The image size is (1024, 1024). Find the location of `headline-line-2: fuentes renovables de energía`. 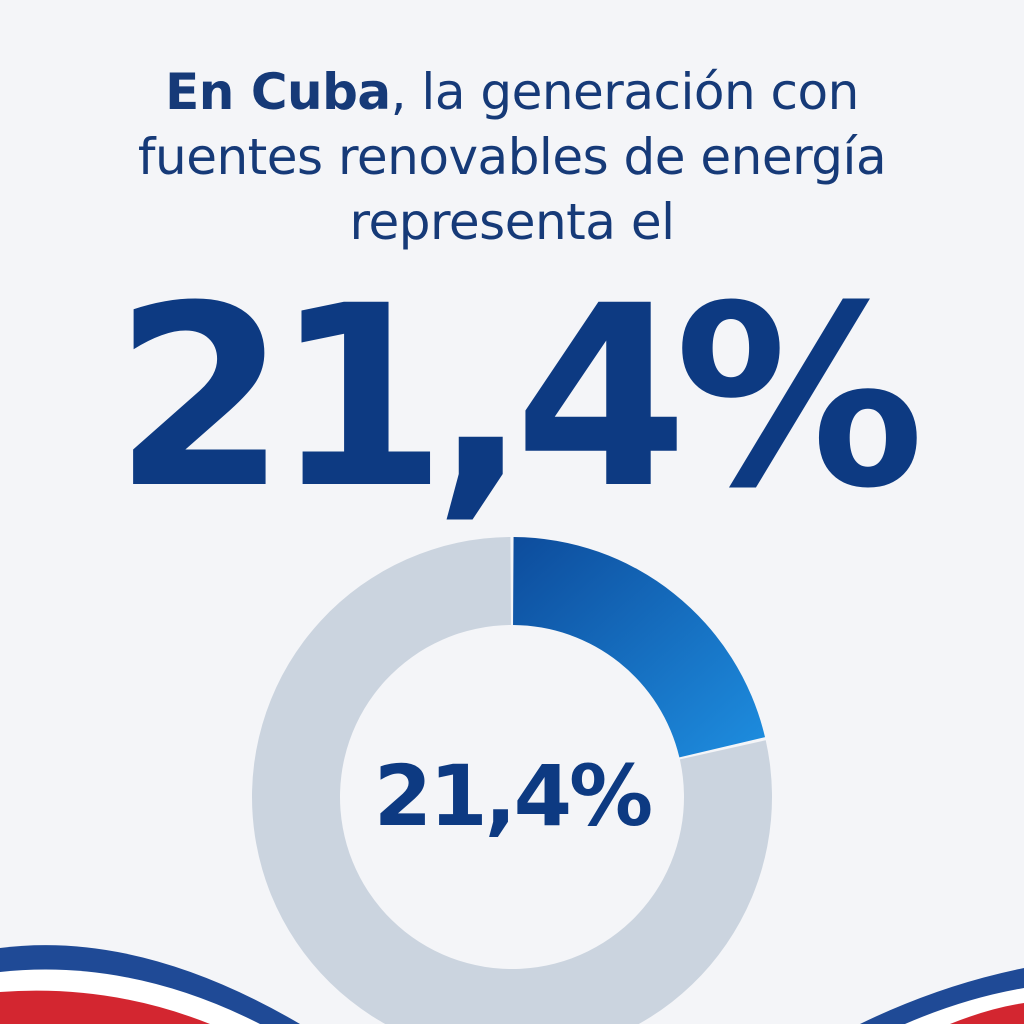

headline-line-2: fuentes renovables de energía is located at coordinates (512, 157).